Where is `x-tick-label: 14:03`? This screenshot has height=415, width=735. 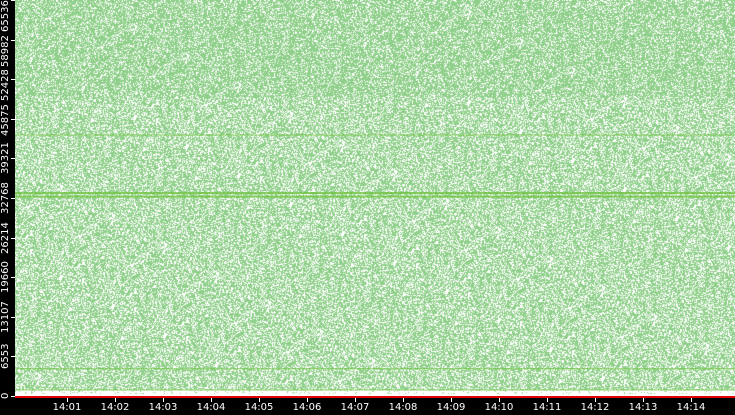 x-tick-label: 14:03 is located at coordinates (163, 407).